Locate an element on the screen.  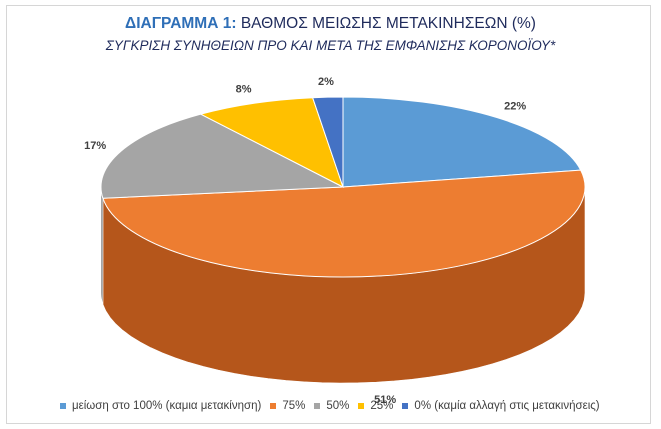
legend-label-5: 0% (καμία αλλαγή στις μετακινήσεις) is located at coordinates (507, 406).